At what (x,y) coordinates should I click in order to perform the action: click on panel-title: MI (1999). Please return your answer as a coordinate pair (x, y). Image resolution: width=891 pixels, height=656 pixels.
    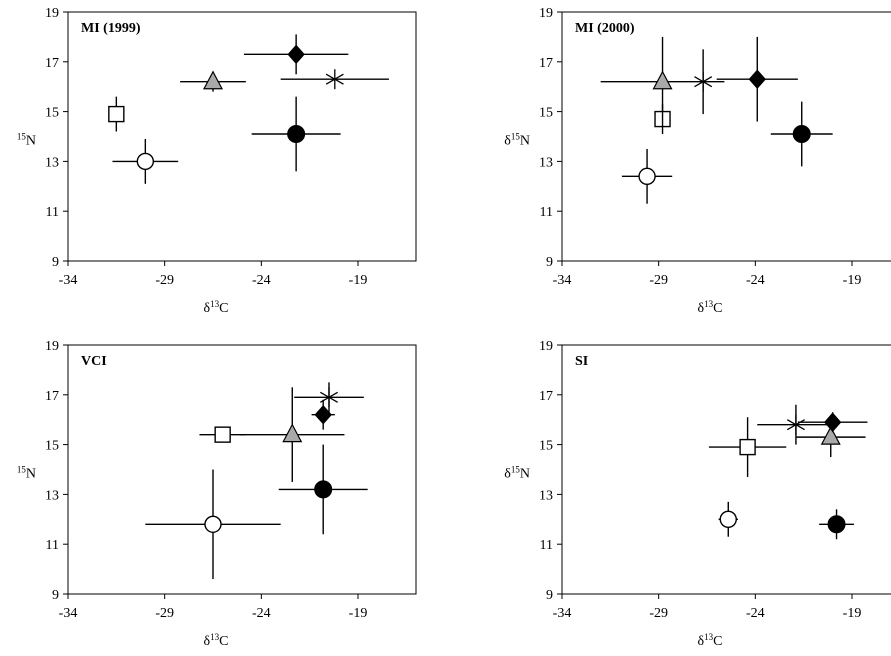
    Looking at the image, I should click on (111, 28).